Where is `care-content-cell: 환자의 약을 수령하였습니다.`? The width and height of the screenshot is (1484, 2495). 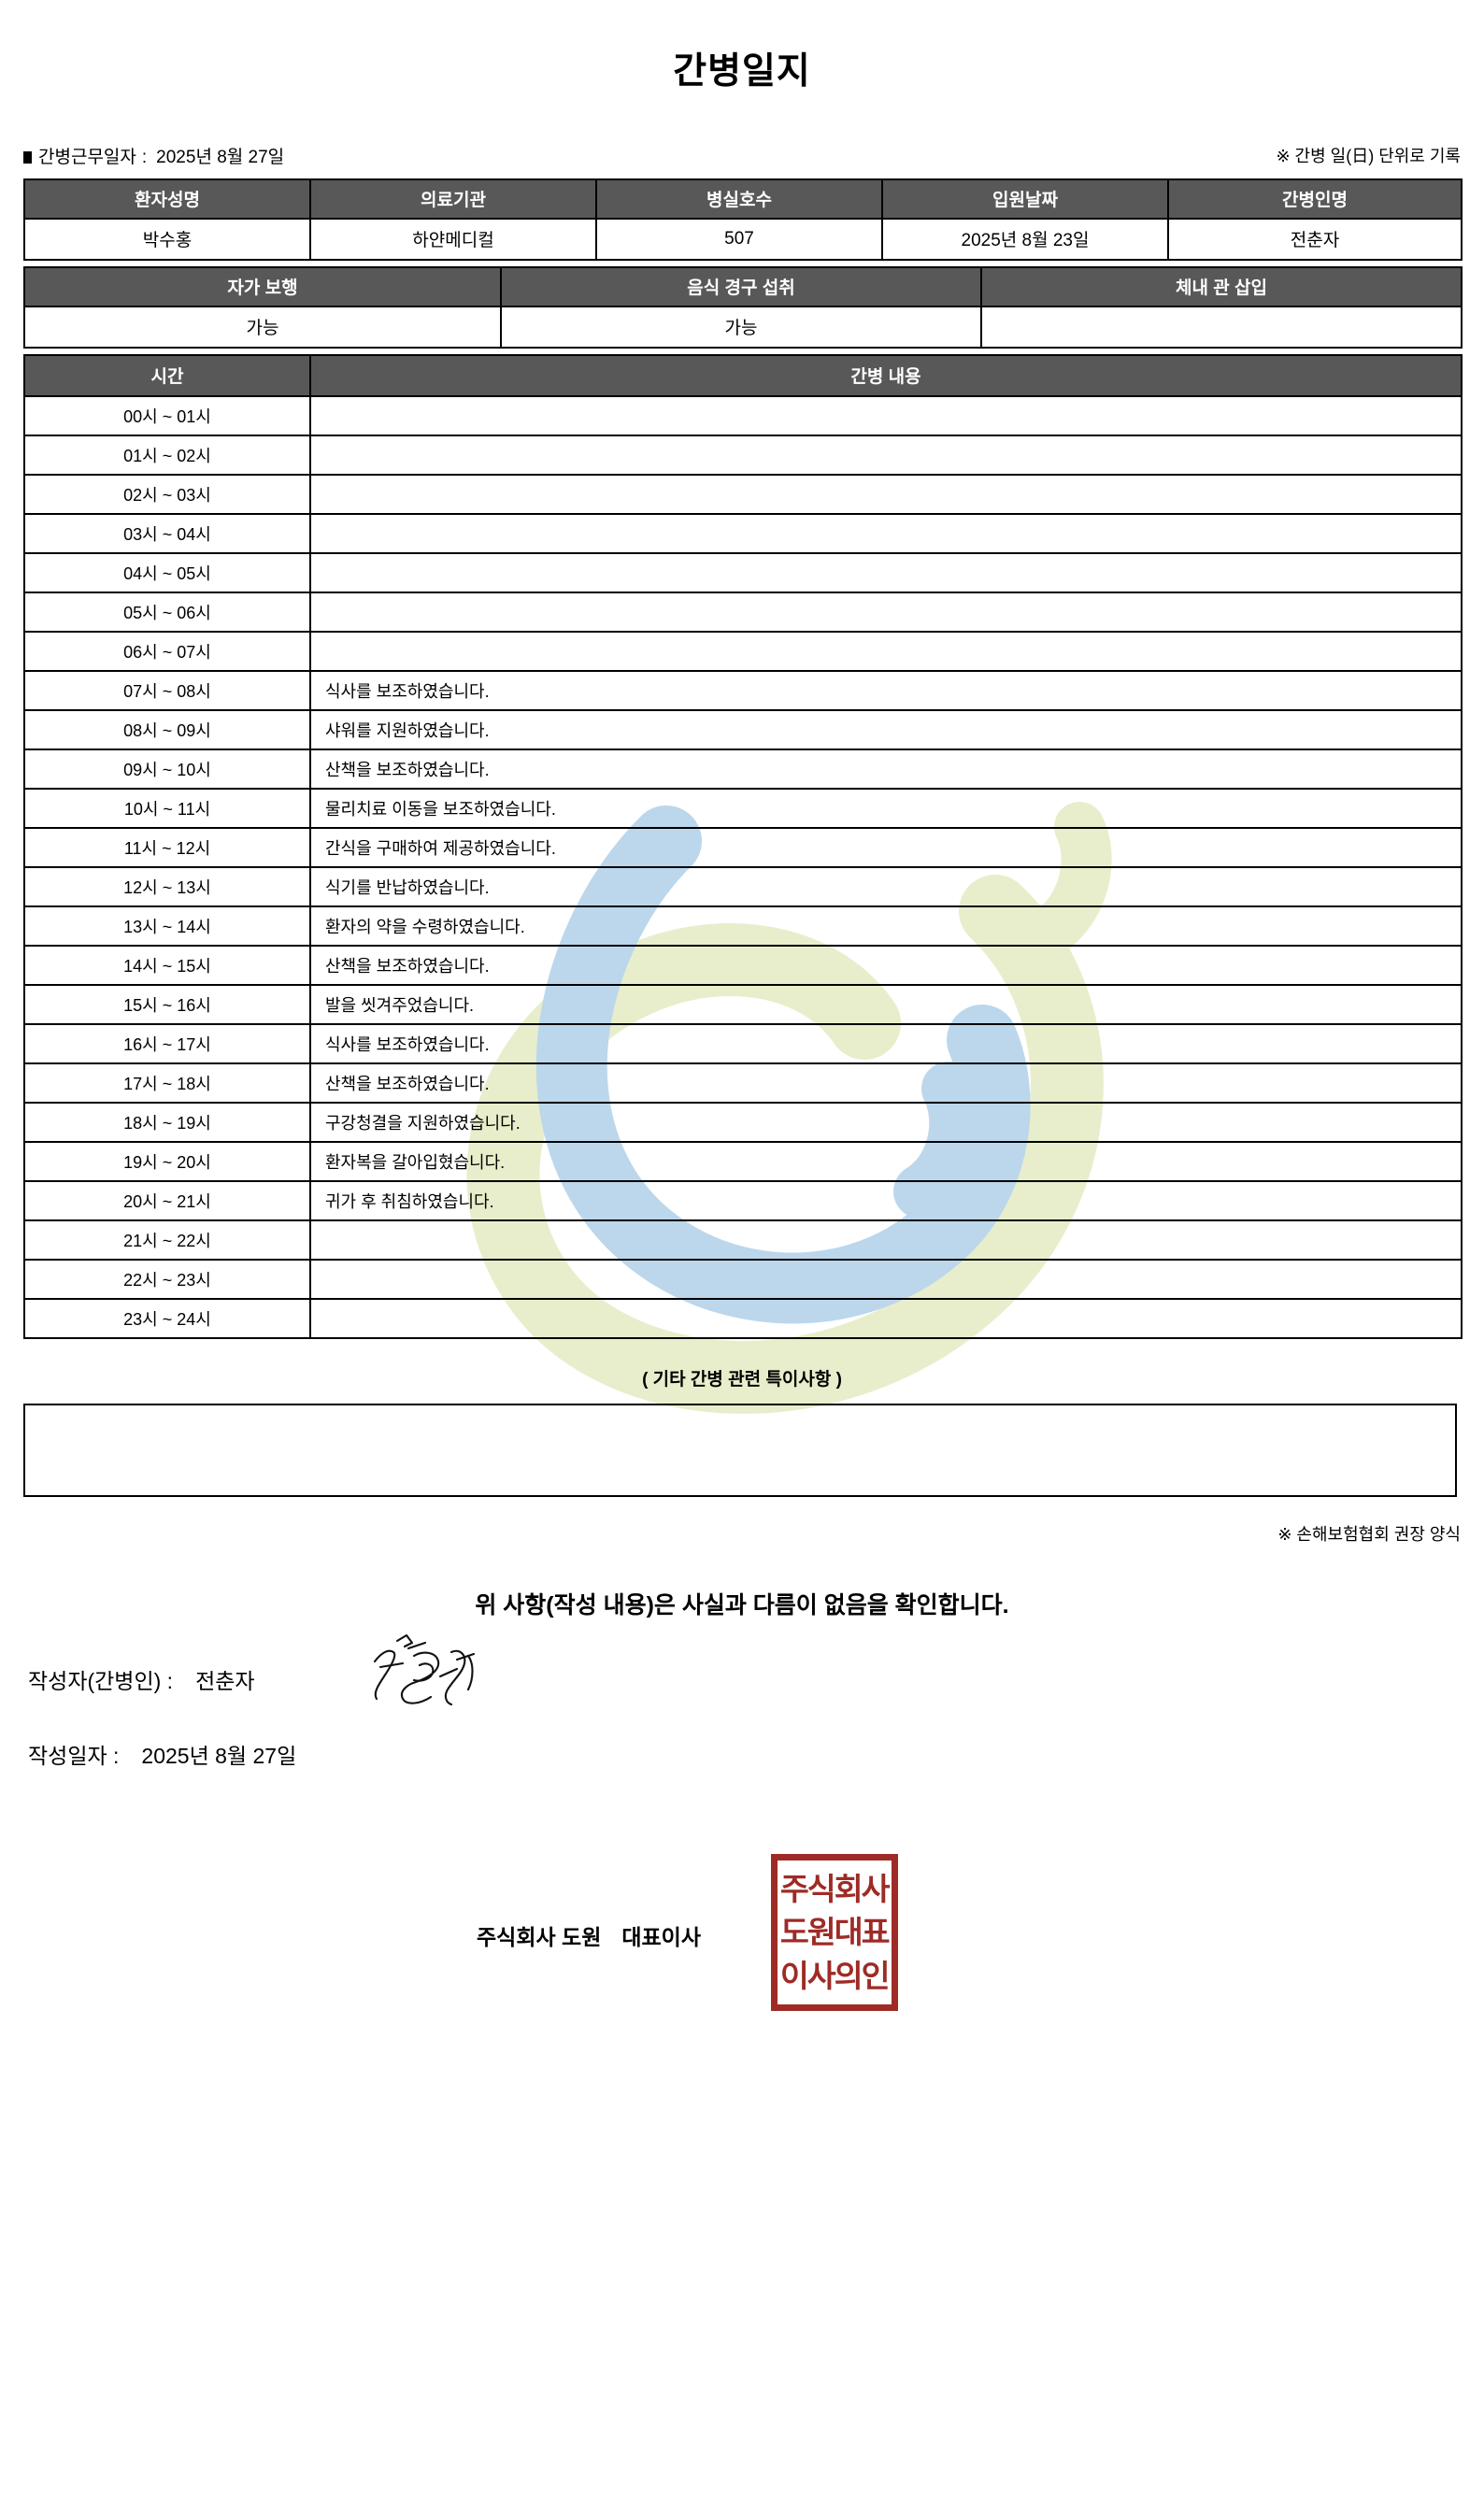
care-content-cell: 환자의 약을 수령하였습니다. is located at coordinates (886, 926).